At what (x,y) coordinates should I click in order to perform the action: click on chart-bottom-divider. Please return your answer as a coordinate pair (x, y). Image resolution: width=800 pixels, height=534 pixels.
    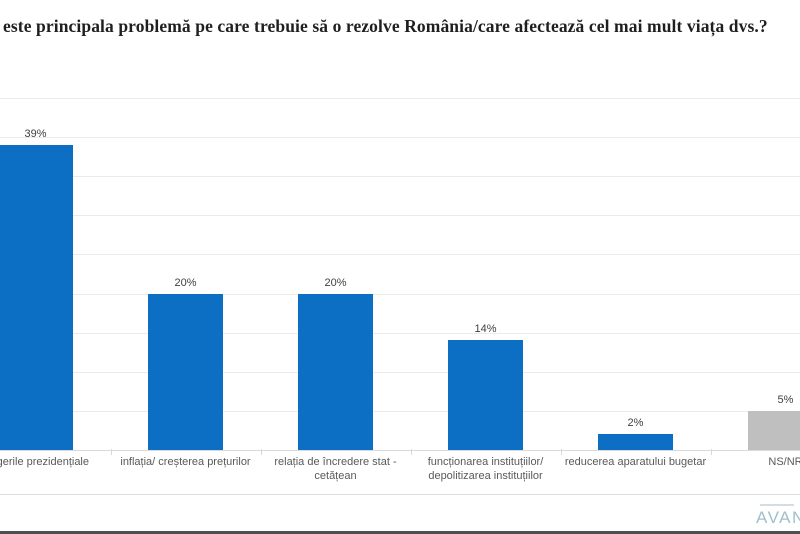
    Looking at the image, I should click on (400, 494).